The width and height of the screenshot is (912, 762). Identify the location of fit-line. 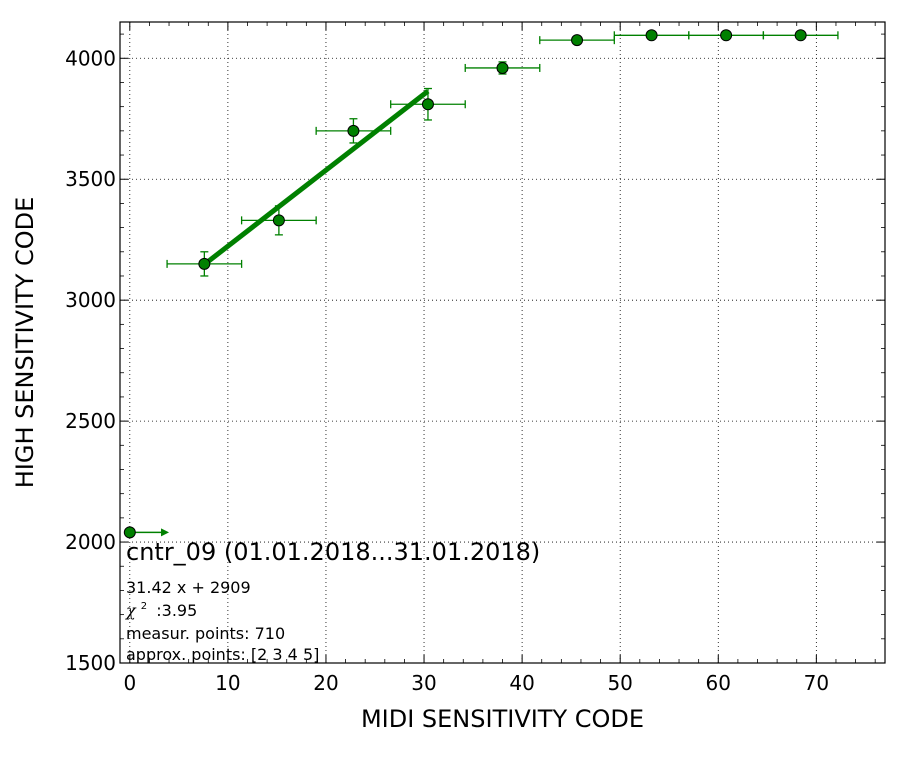
(316, 178).